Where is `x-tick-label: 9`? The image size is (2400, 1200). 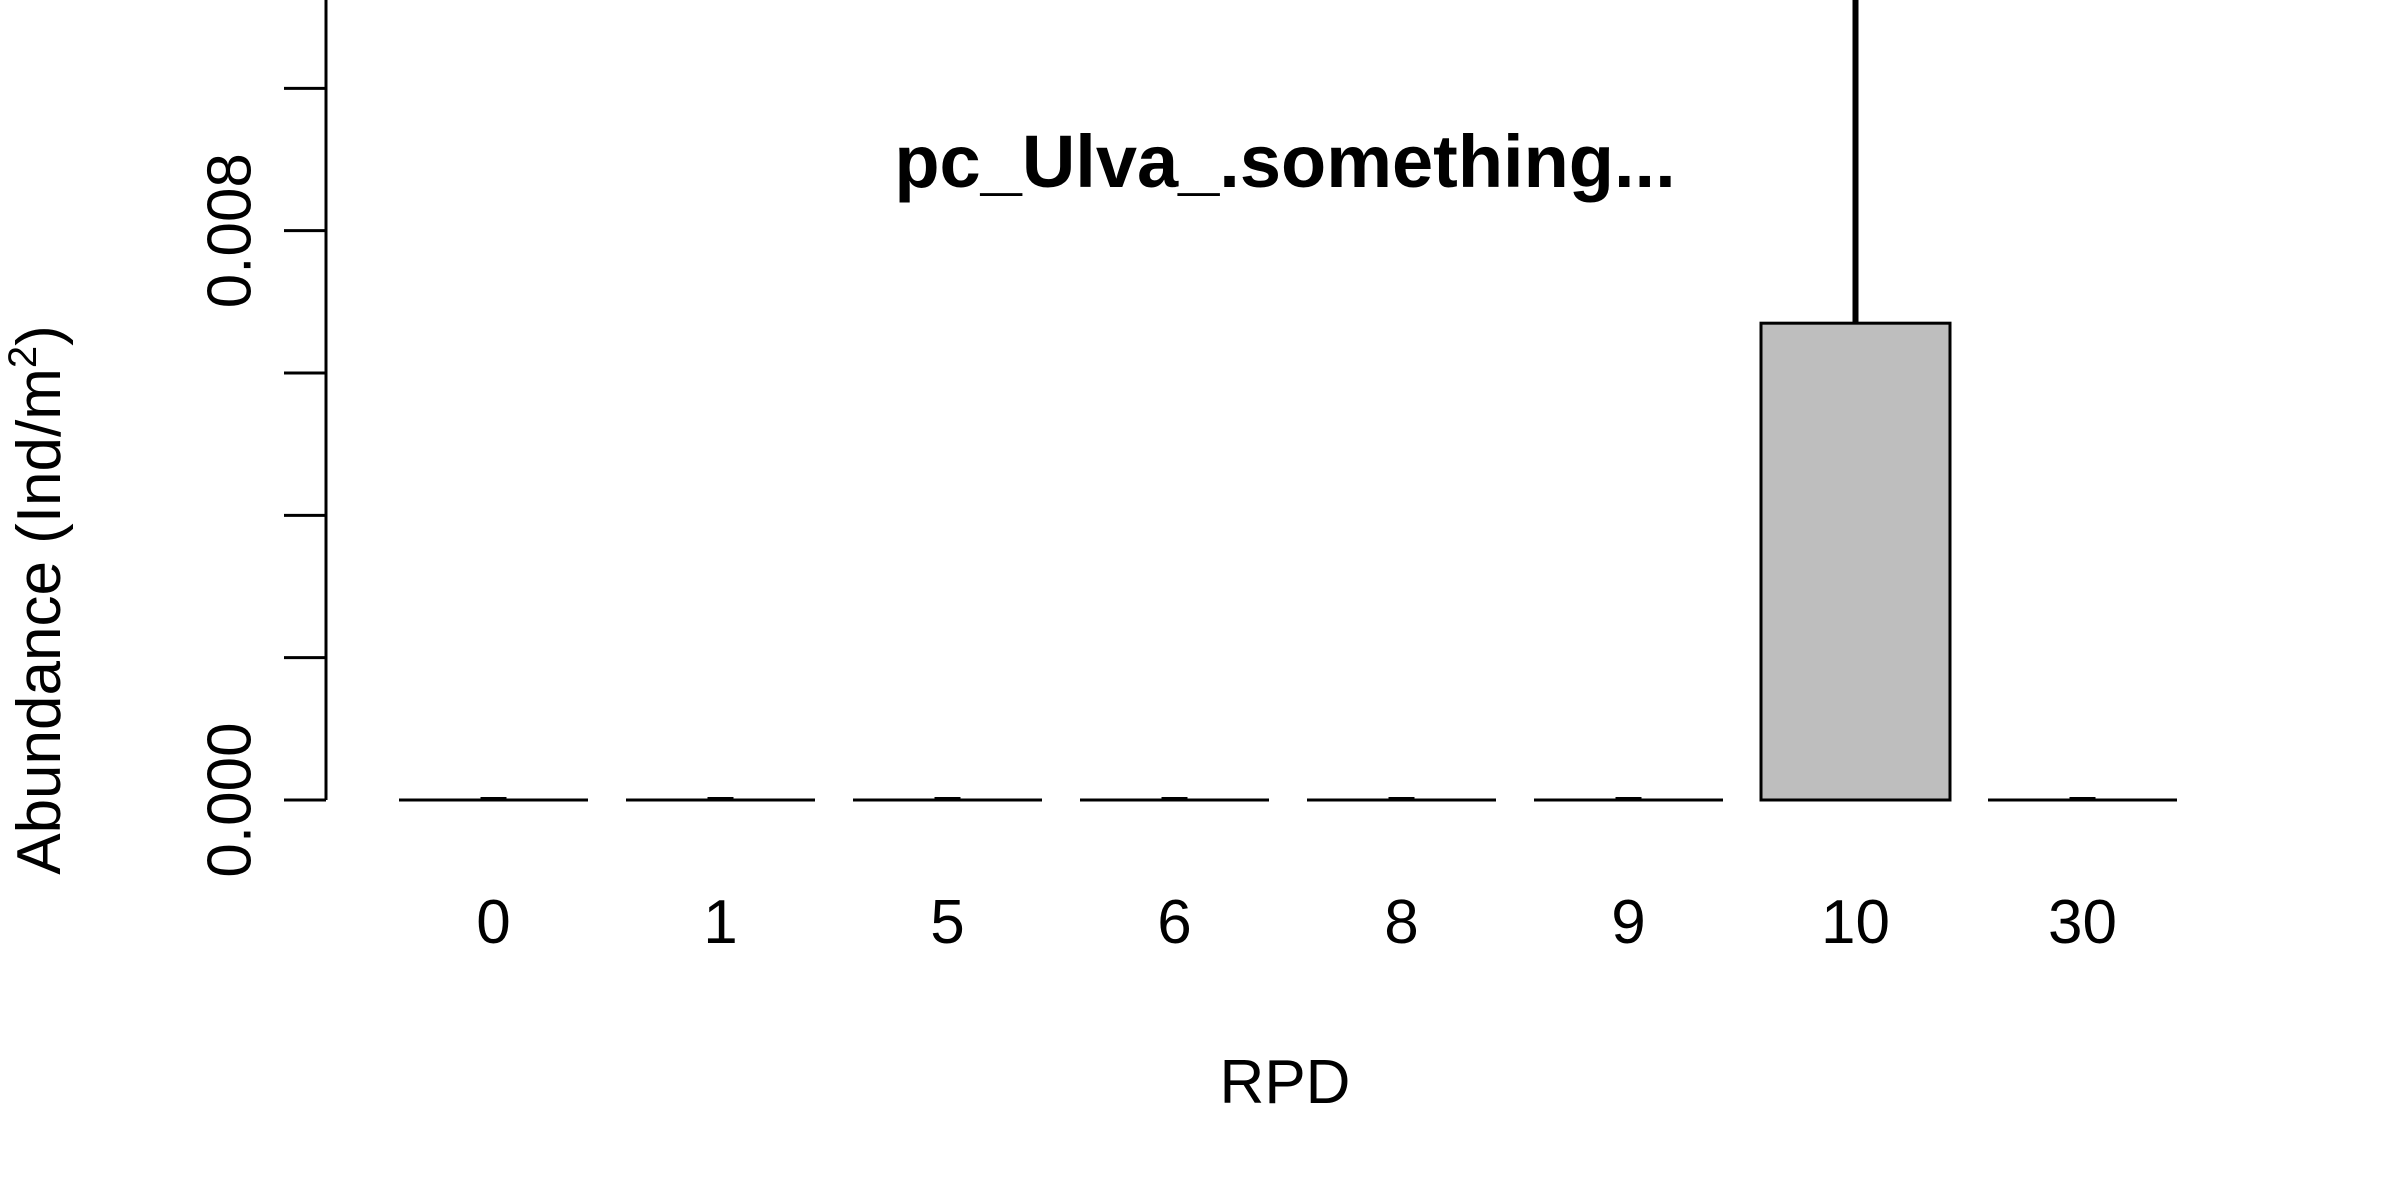 x-tick-label: 9 is located at coordinates (1628, 922).